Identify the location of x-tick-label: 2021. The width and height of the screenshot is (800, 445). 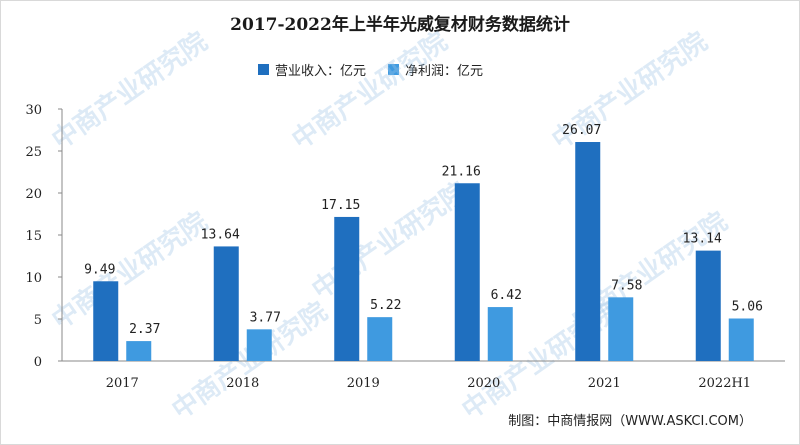
(604, 383).